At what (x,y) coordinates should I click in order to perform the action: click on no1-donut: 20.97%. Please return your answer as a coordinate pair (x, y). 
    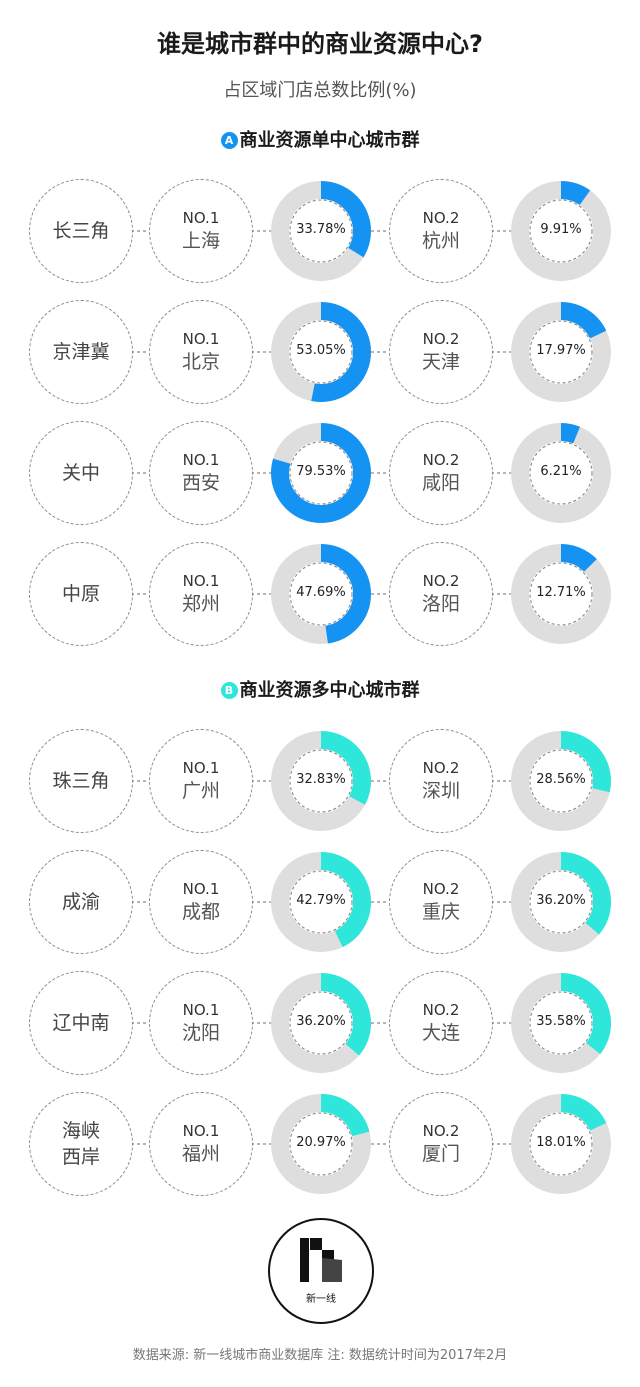
    Looking at the image, I should click on (321, 1144).